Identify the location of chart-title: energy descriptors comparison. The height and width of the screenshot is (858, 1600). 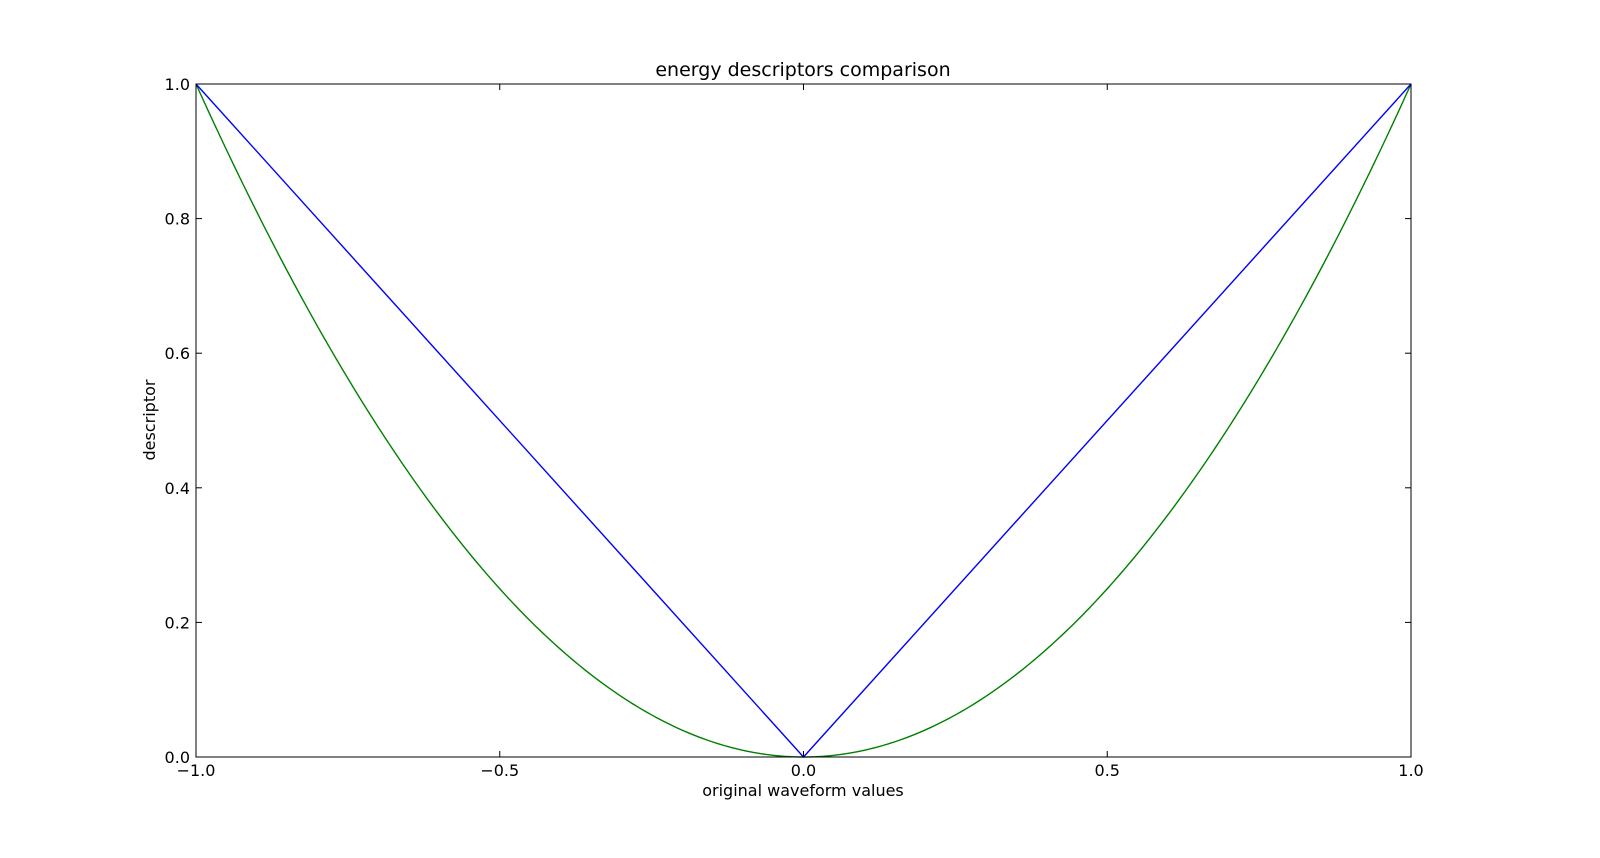
(802, 70).